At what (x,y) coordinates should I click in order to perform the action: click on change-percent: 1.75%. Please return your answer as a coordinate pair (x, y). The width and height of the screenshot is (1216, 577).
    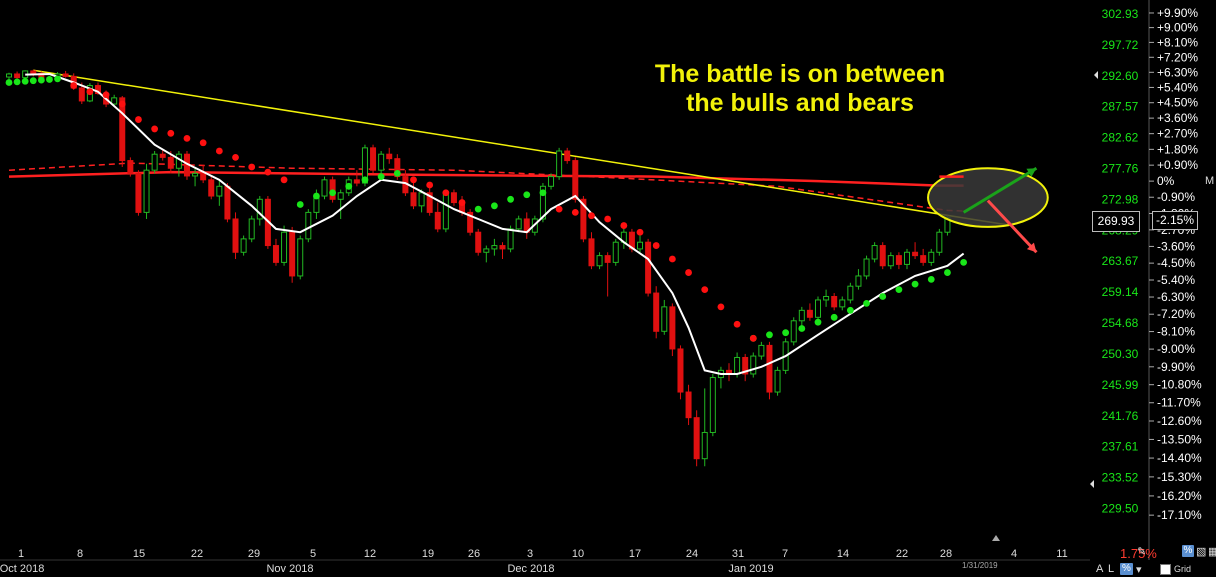
    Looking at the image, I should click on (1138, 553).